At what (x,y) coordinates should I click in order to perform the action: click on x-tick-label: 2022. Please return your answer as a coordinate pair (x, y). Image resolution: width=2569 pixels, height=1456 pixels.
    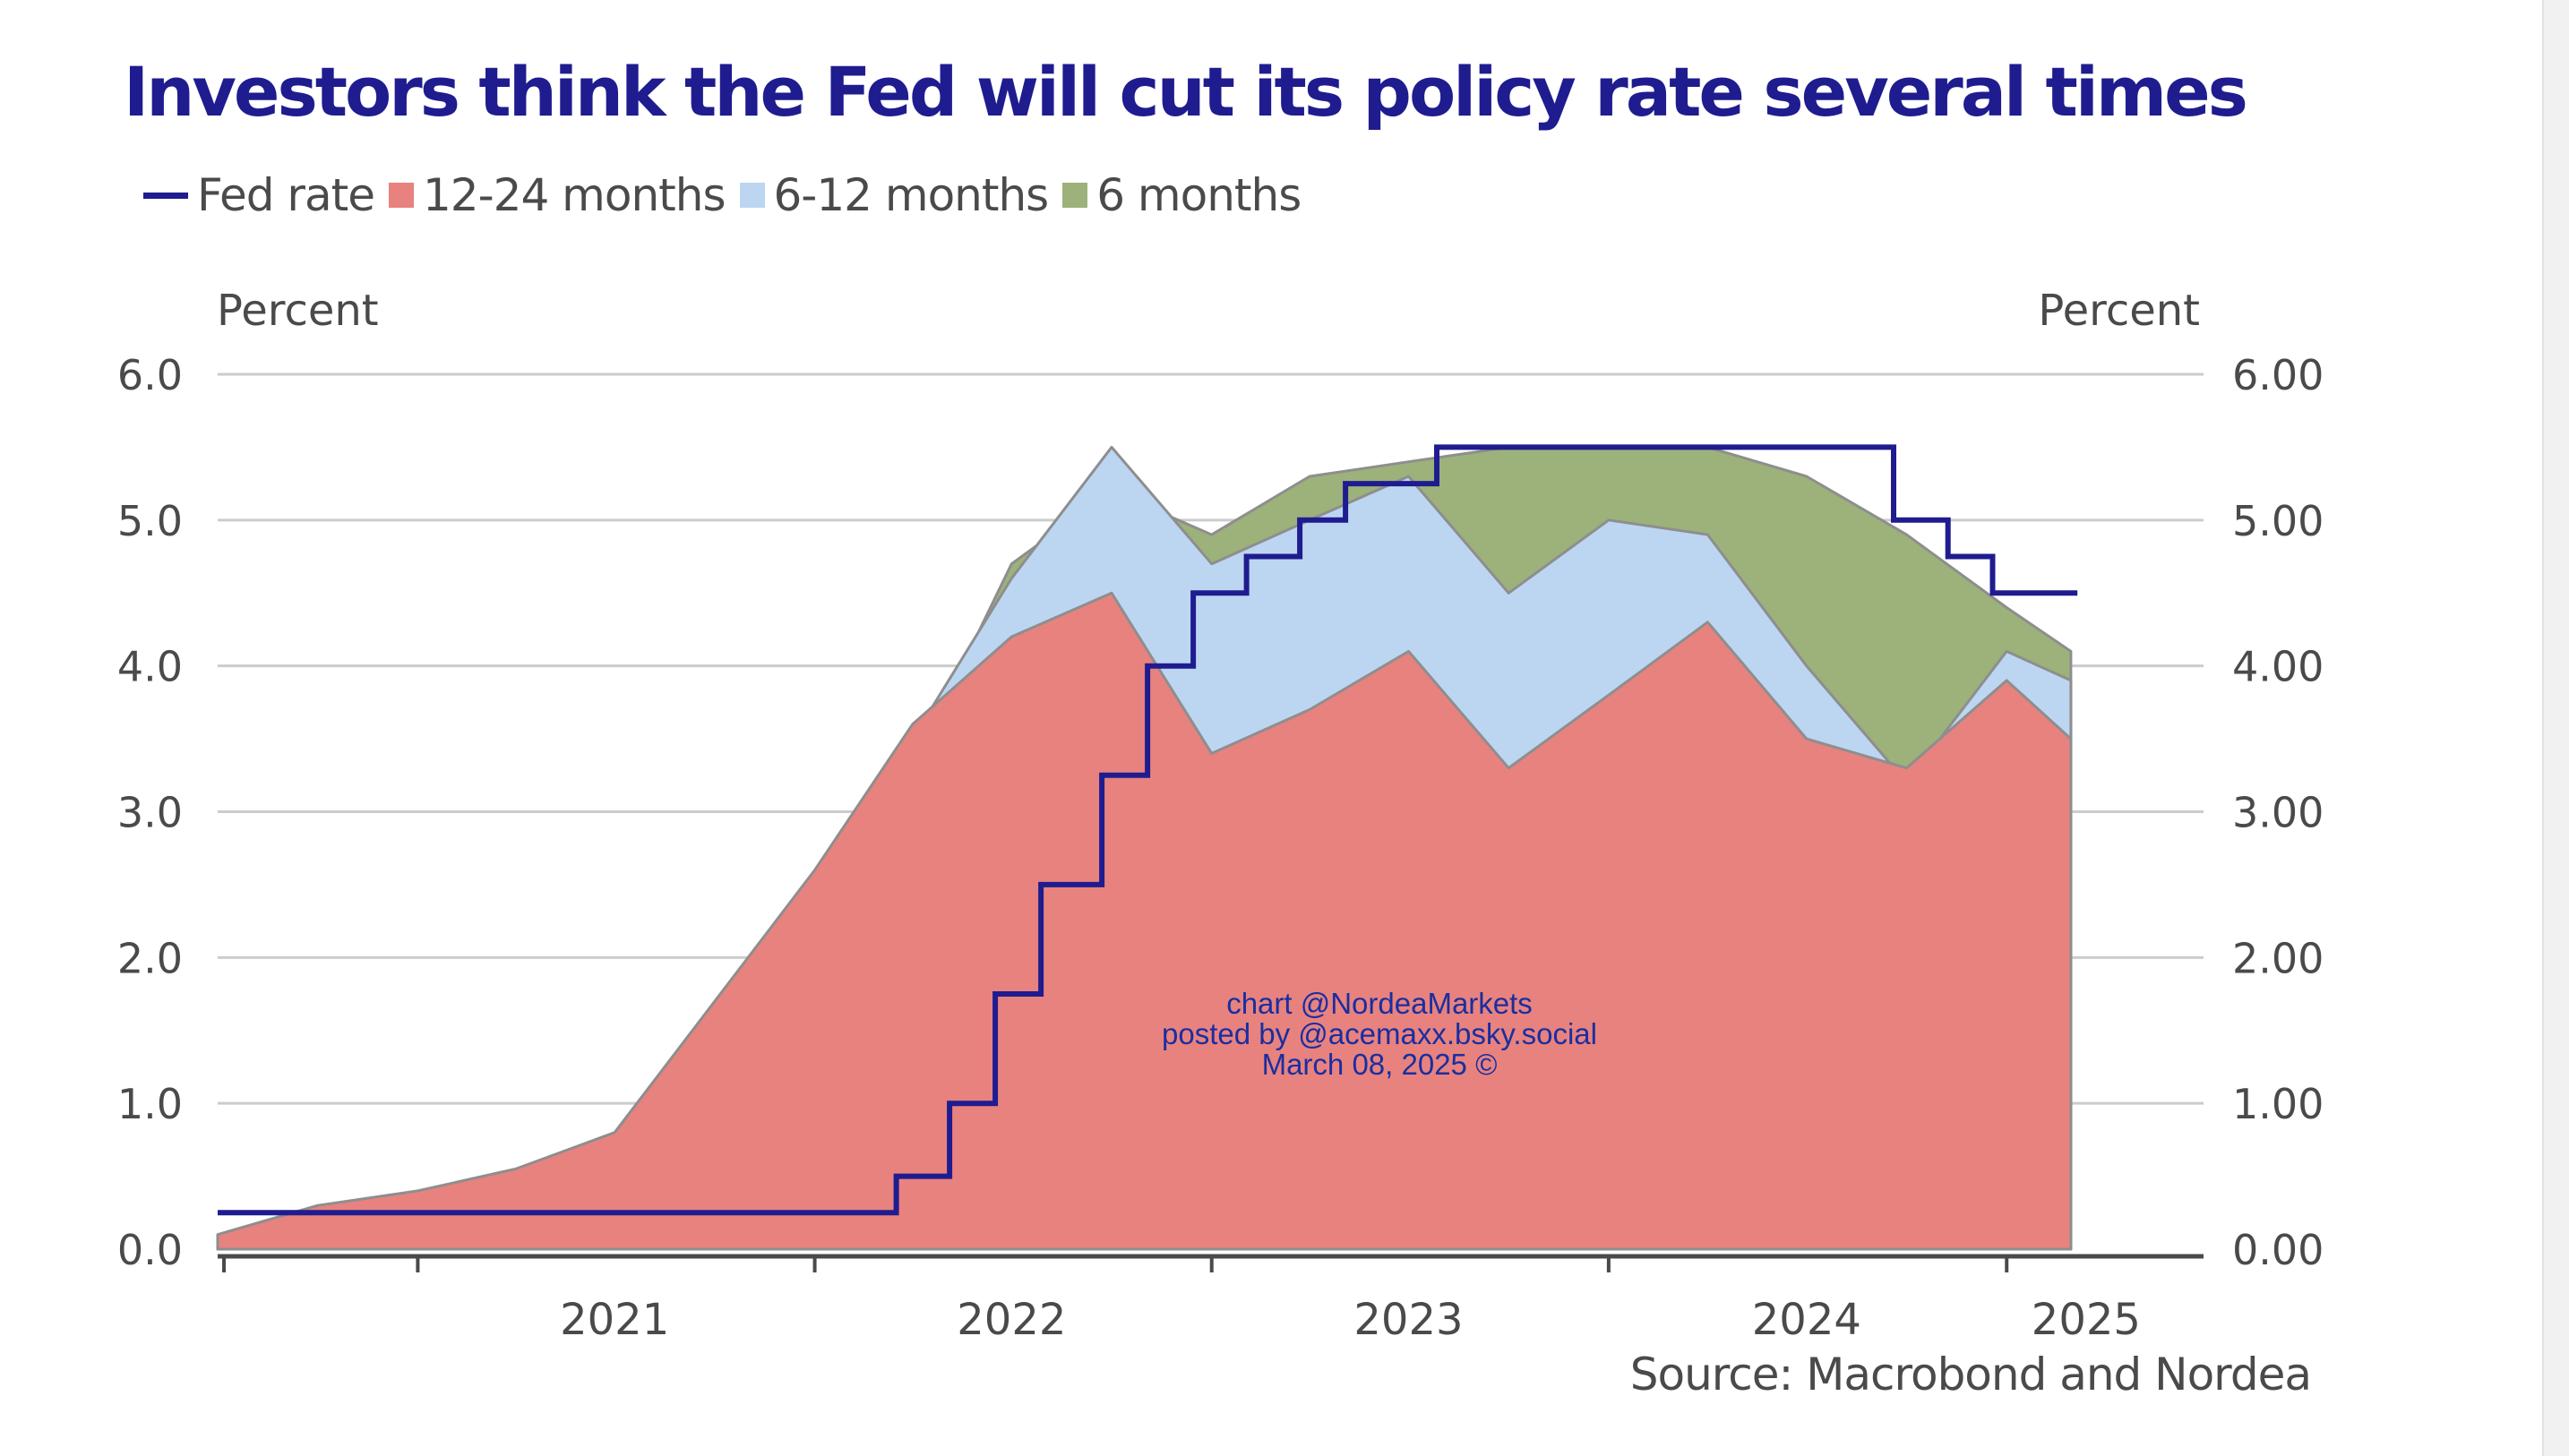
    Looking at the image, I should click on (1011, 1320).